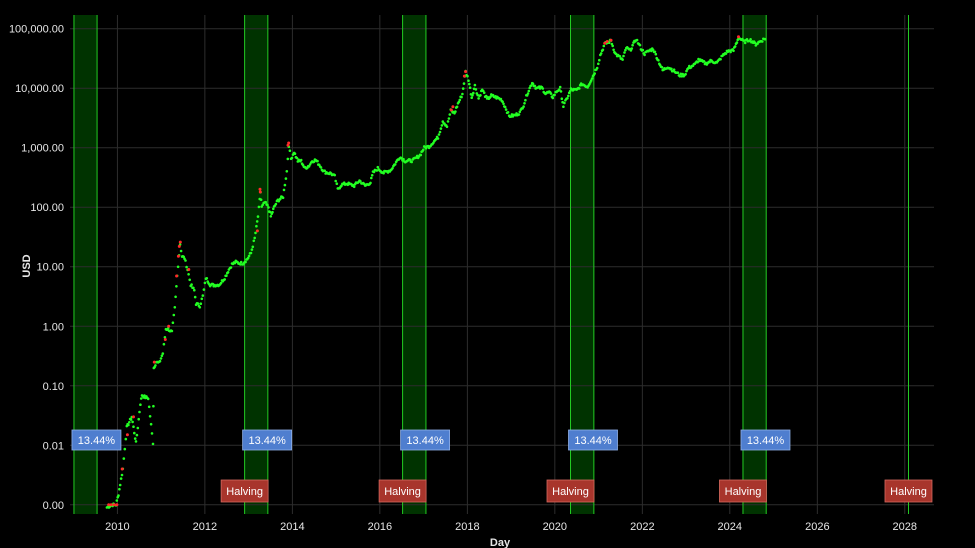  Describe the element at coordinates (642, 527) in the screenshot. I see `x-tick-label: 2022` at that location.